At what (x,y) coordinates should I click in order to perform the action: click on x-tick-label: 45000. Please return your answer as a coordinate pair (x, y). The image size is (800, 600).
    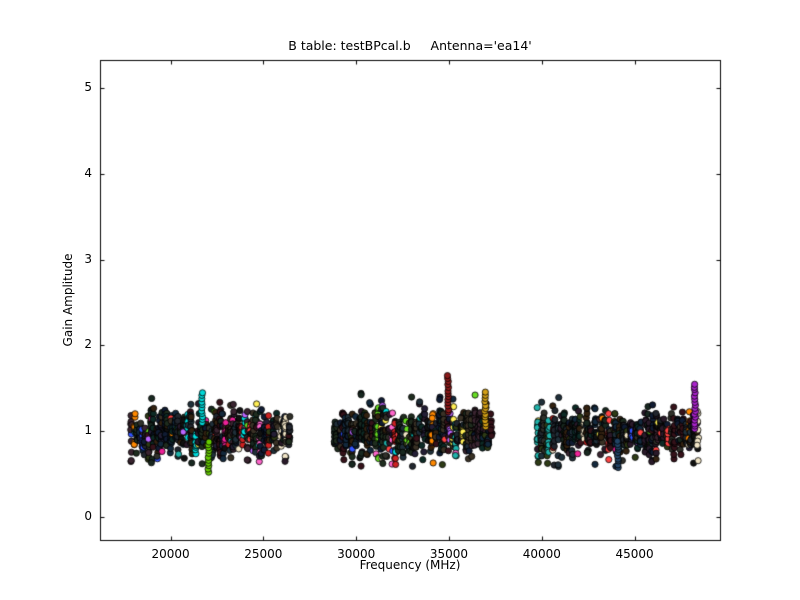
    Looking at the image, I should click on (634, 554).